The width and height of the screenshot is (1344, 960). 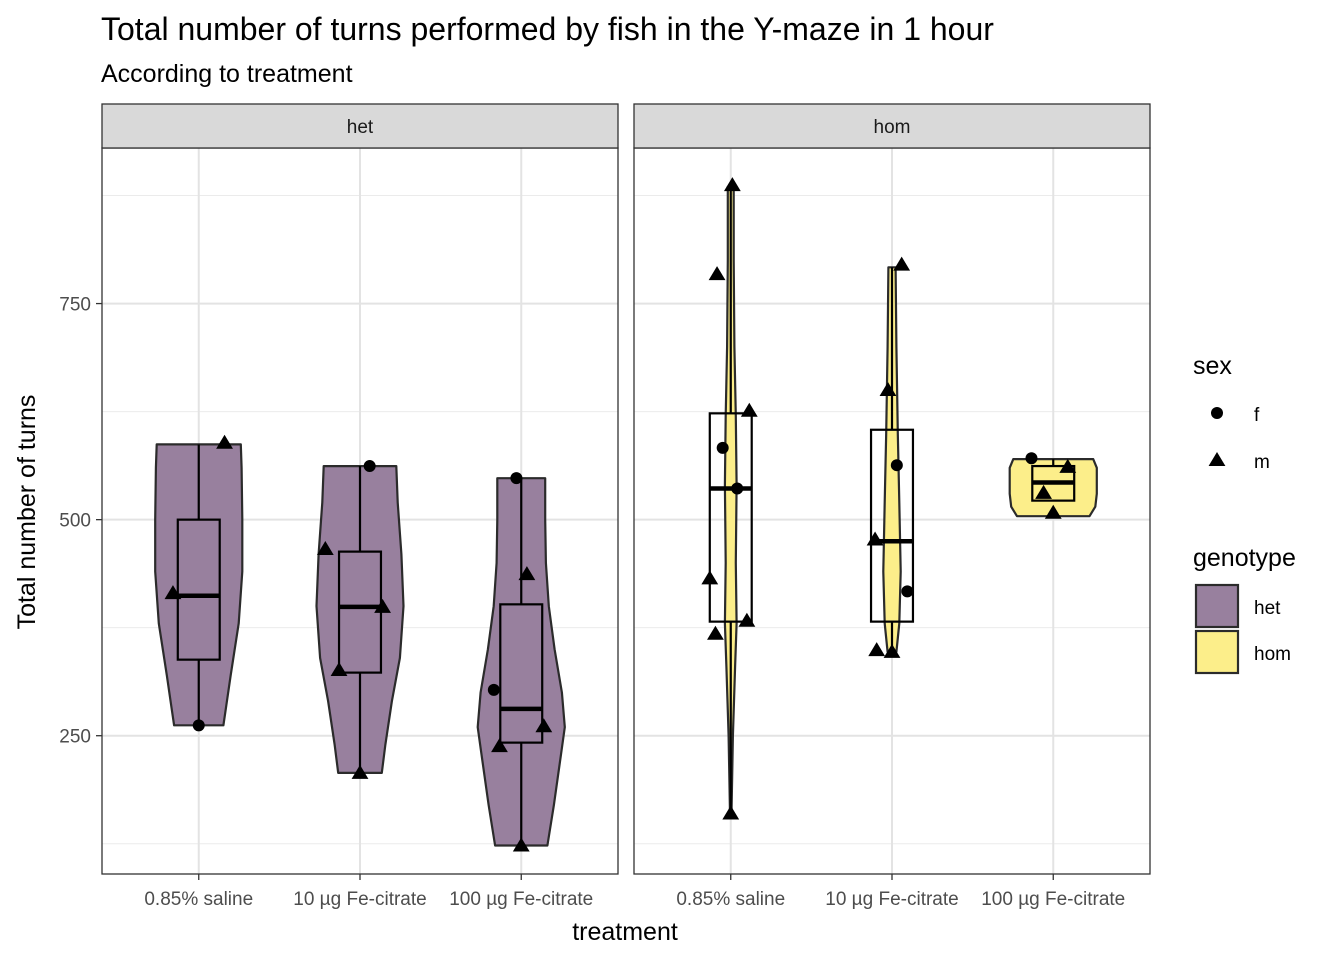 What do you see at coordinates (625, 932) in the screenshot?
I see `x-axis-title: treatment` at bounding box center [625, 932].